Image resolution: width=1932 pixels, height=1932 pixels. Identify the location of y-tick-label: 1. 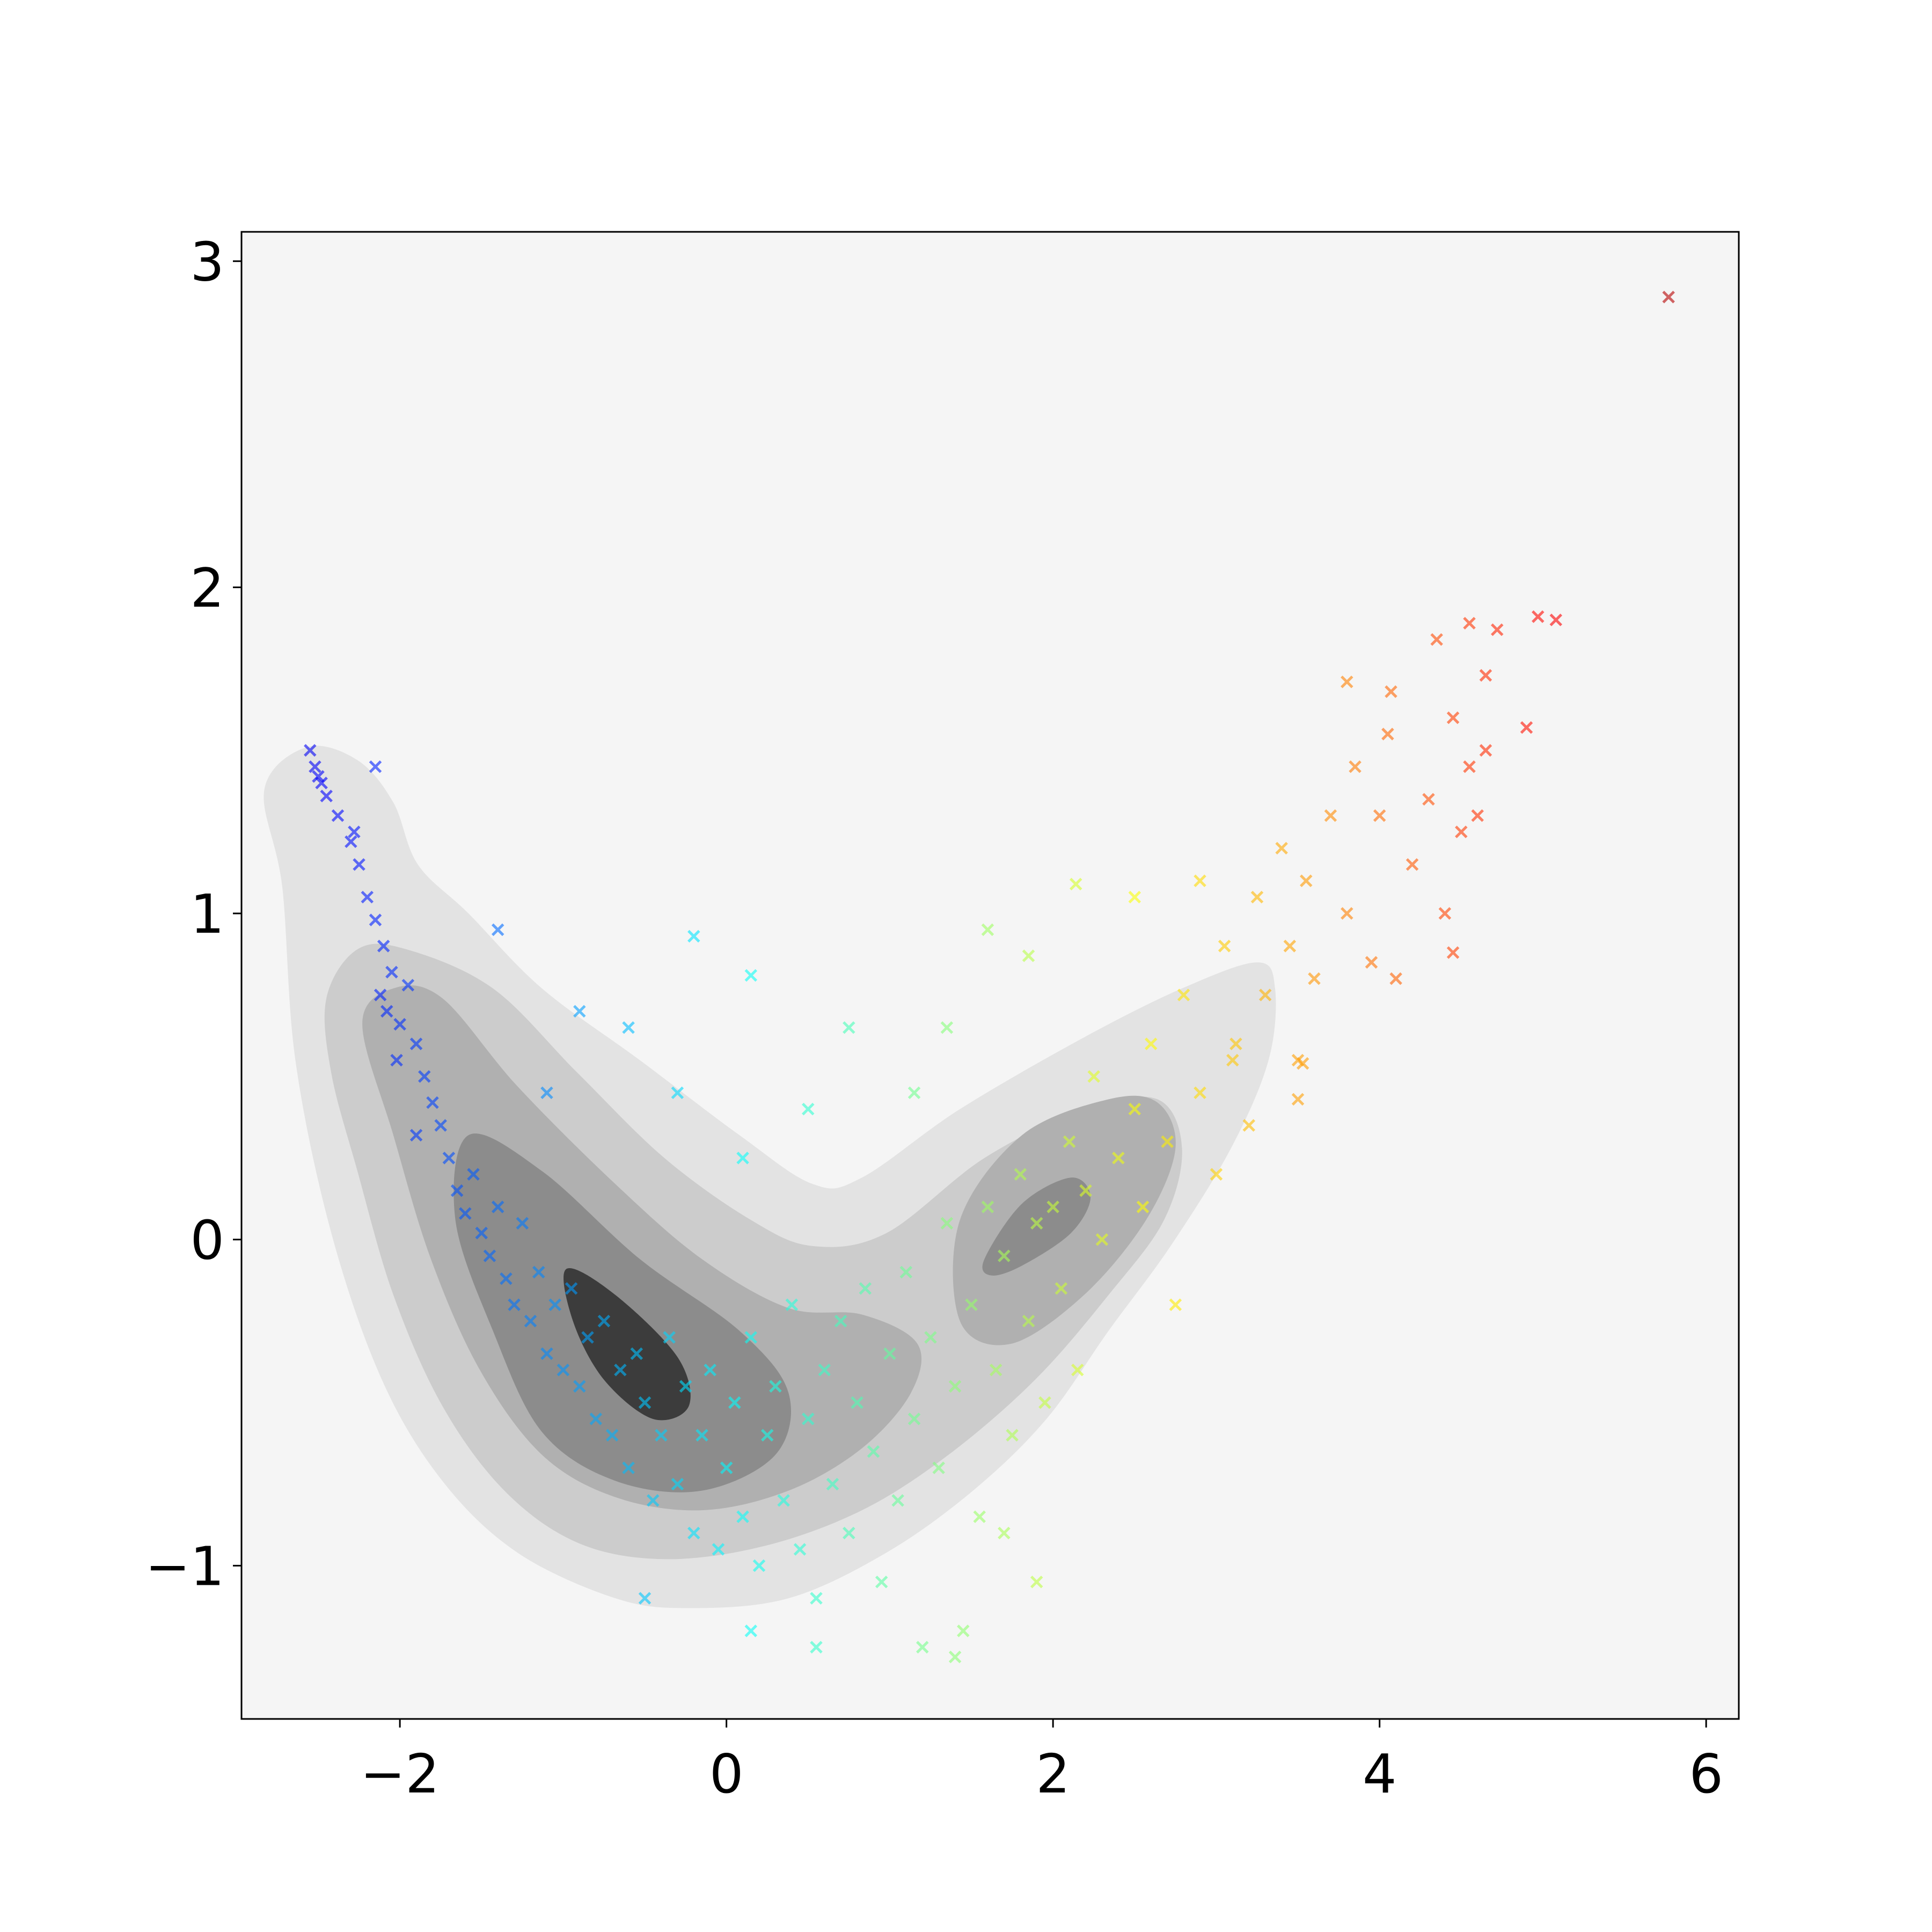
(207, 914).